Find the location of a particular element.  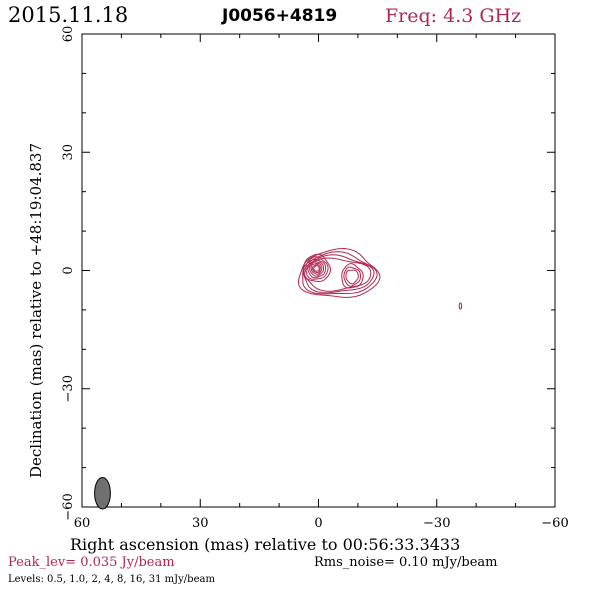

contour-feature is located at coordinates (460, 306).